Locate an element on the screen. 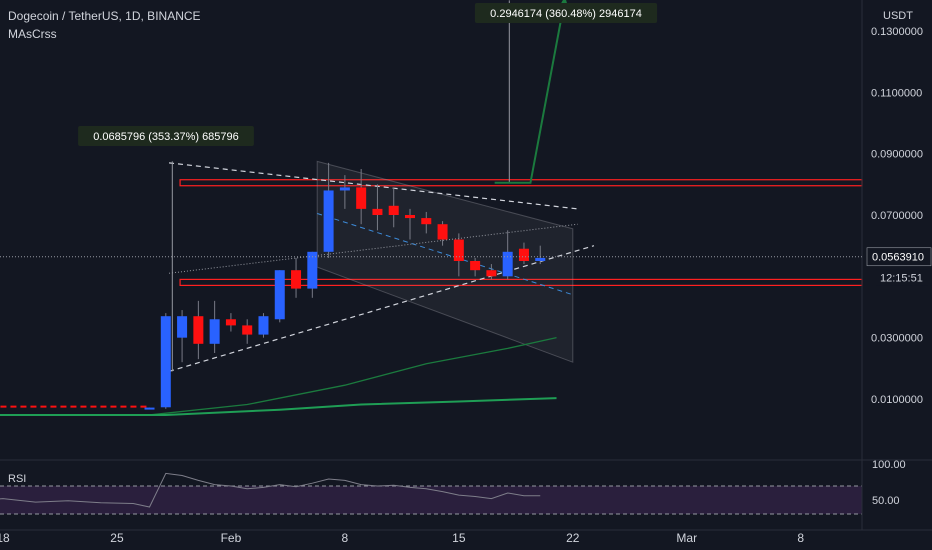 This screenshot has width=932, height=550. rsi-band is located at coordinates (431, 500).